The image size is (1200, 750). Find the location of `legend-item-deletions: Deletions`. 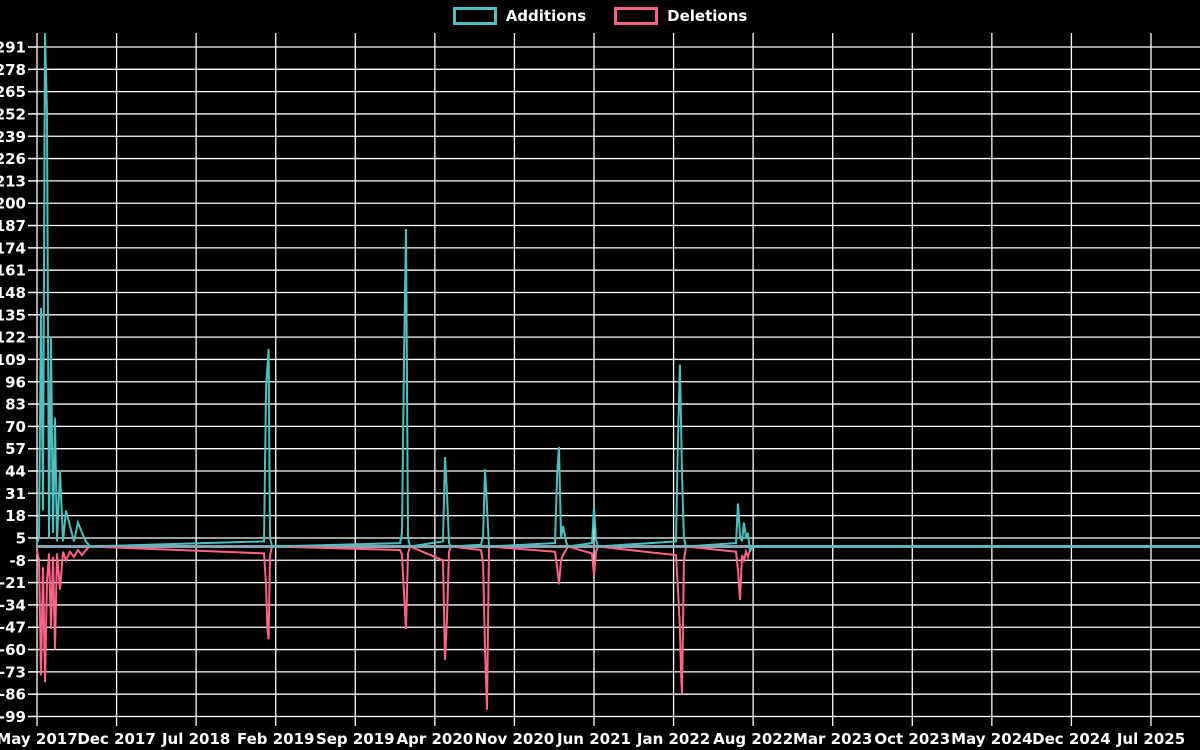

legend-item-deletions: Deletions is located at coordinates (680, 16).